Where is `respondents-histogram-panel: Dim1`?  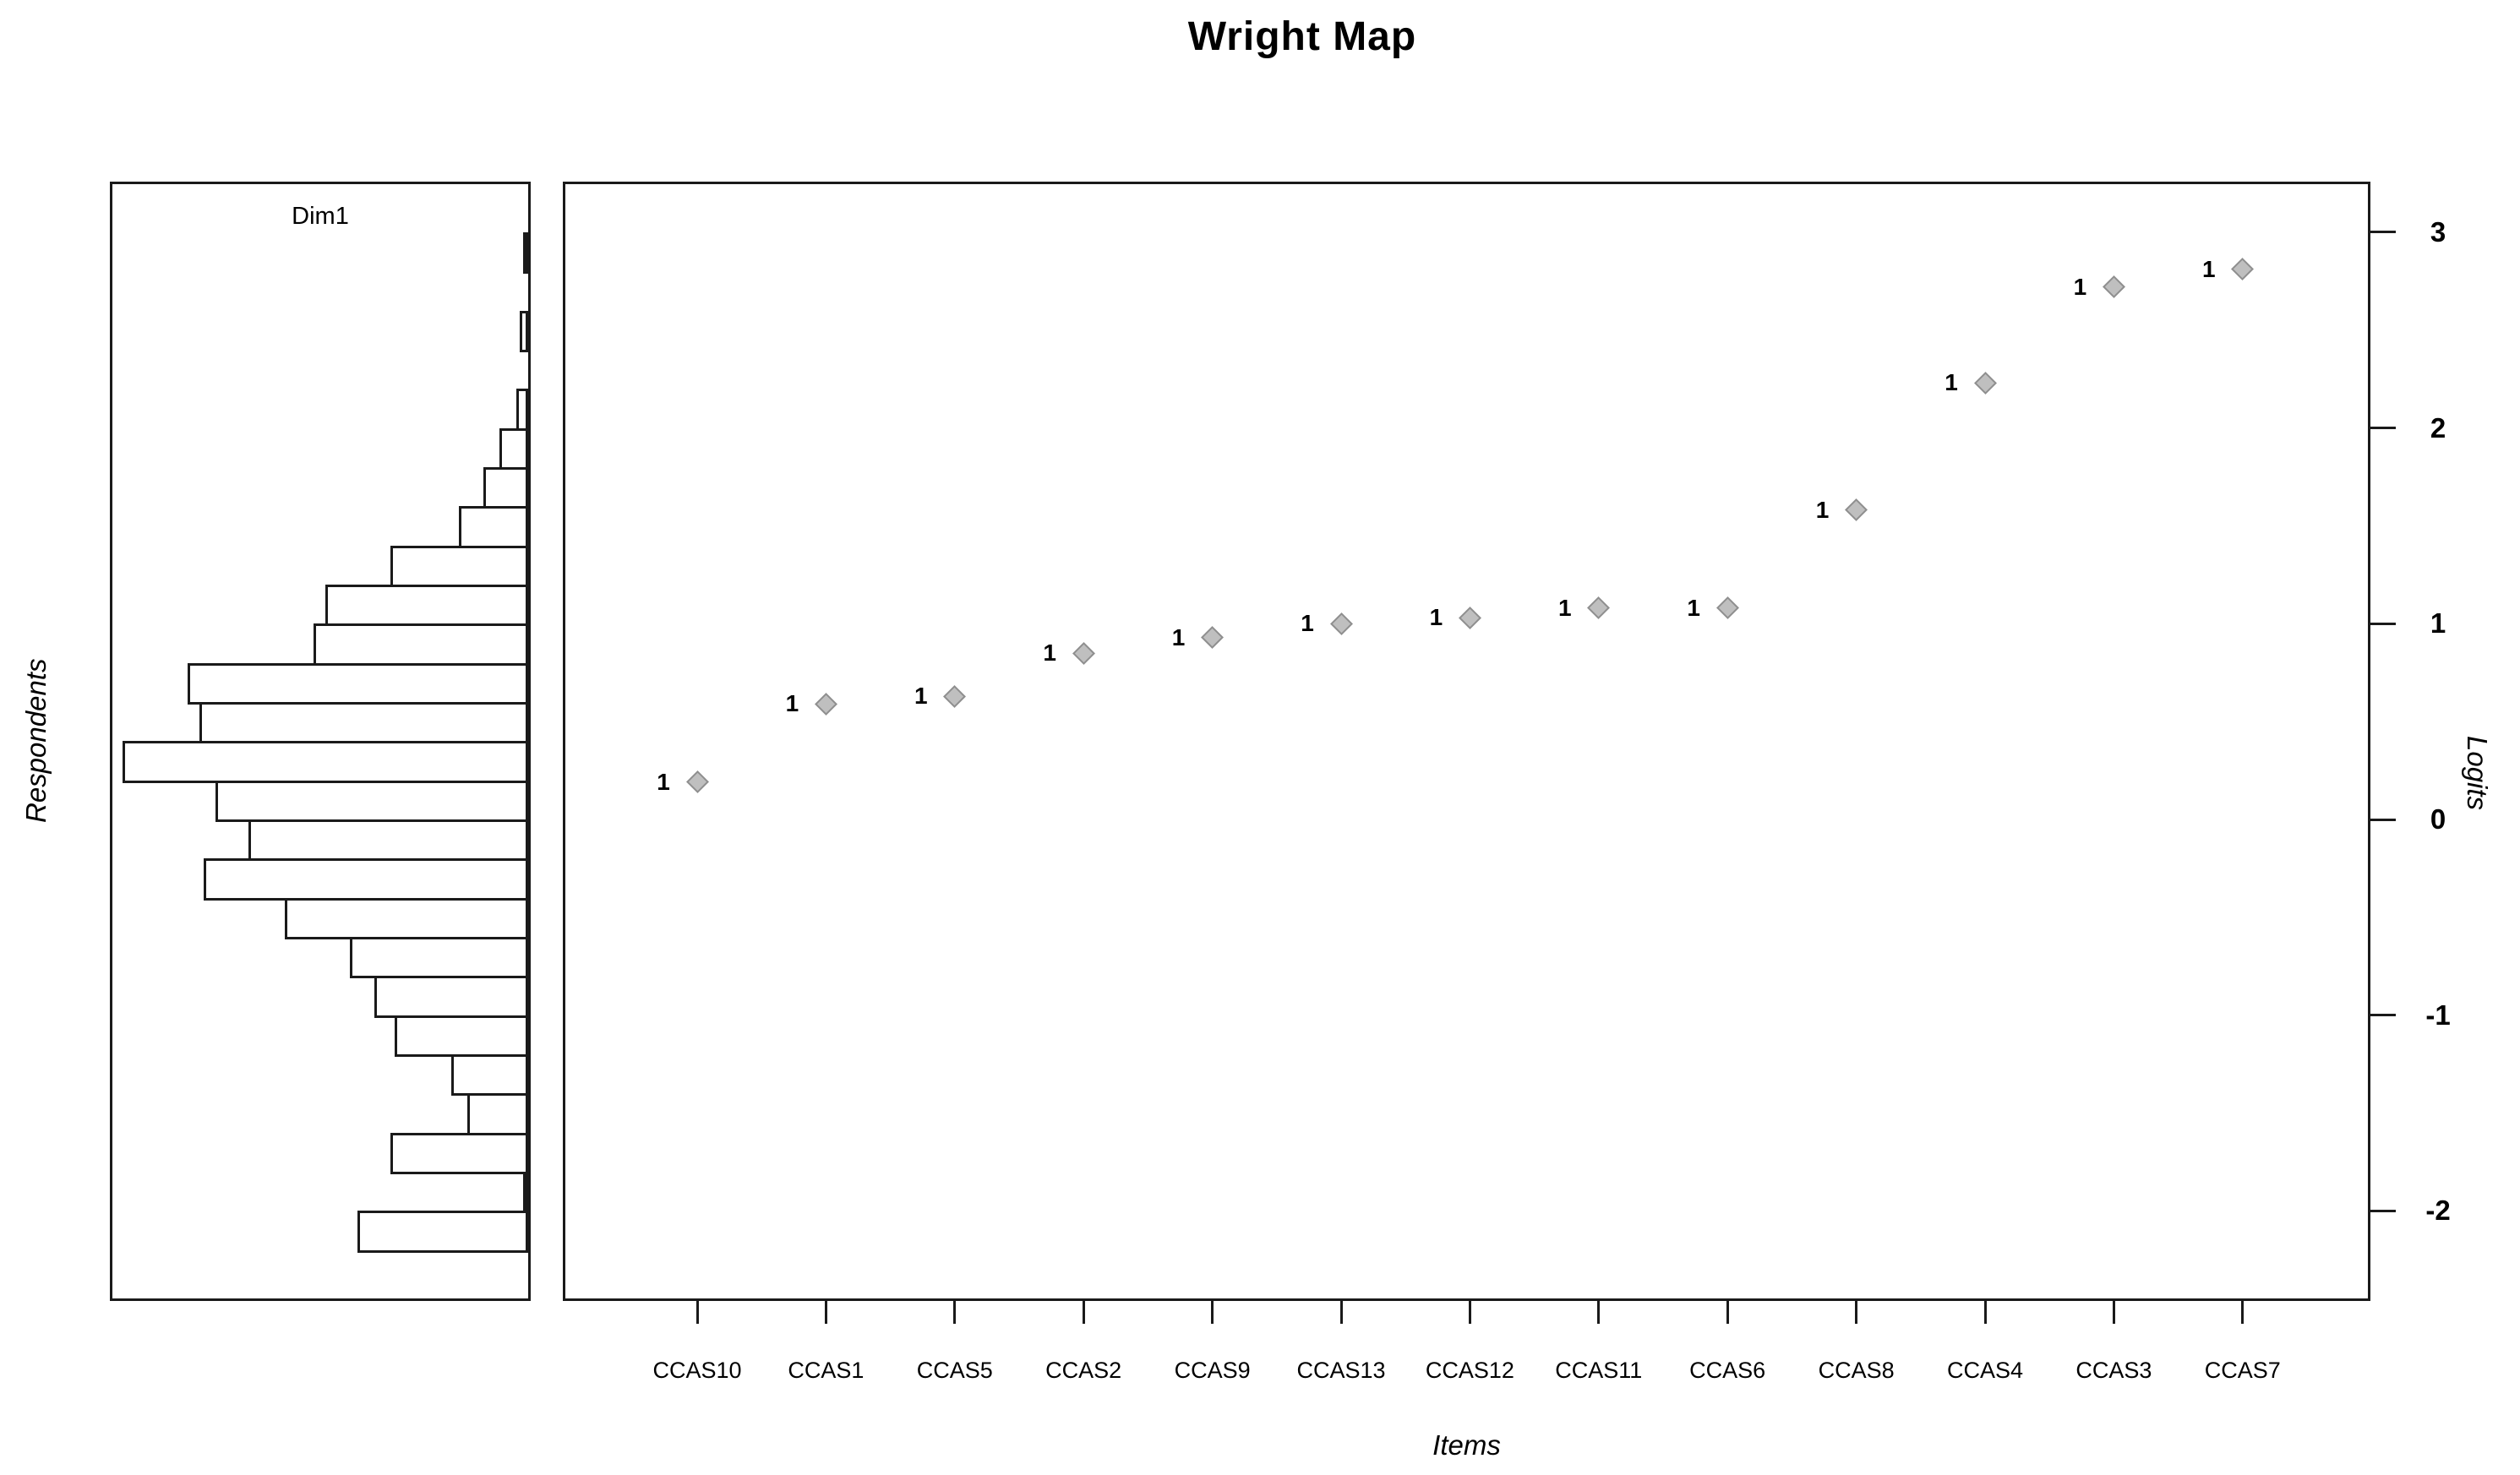 respondents-histogram-panel: Dim1 is located at coordinates (320, 741).